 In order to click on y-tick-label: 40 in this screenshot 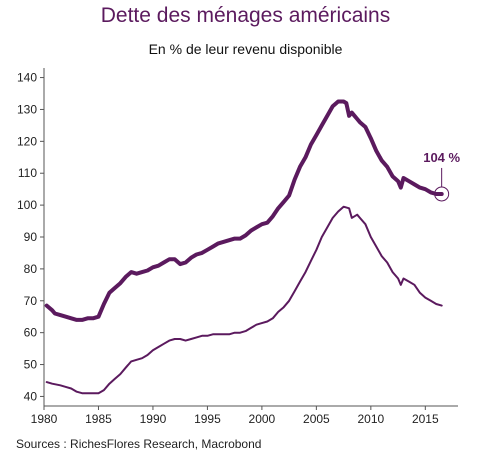, I will do `click(31, 396)`.